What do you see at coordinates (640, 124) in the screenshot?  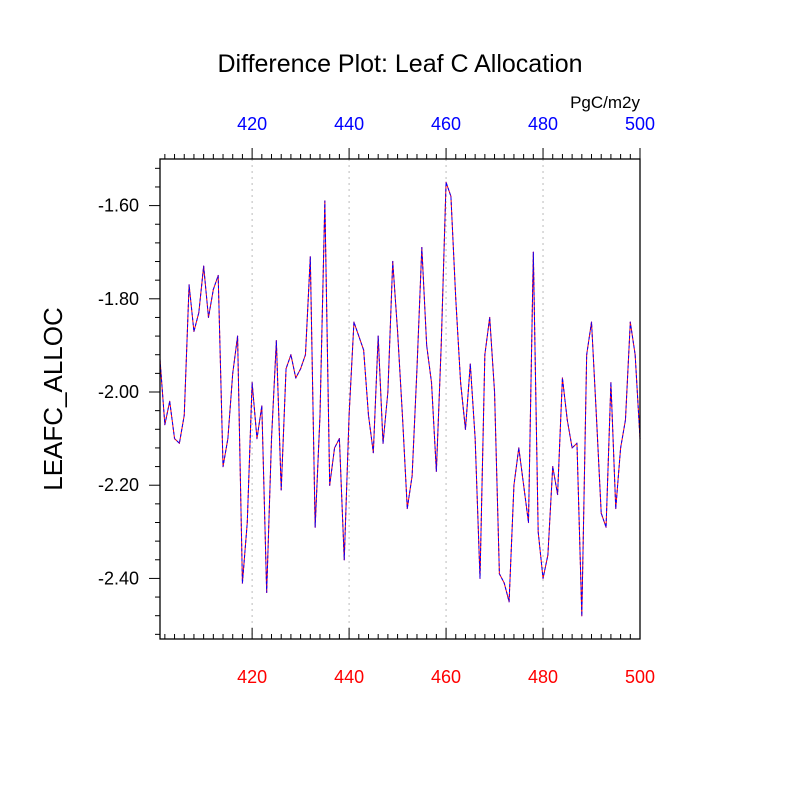 I see `x-tick-label-top: 500` at bounding box center [640, 124].